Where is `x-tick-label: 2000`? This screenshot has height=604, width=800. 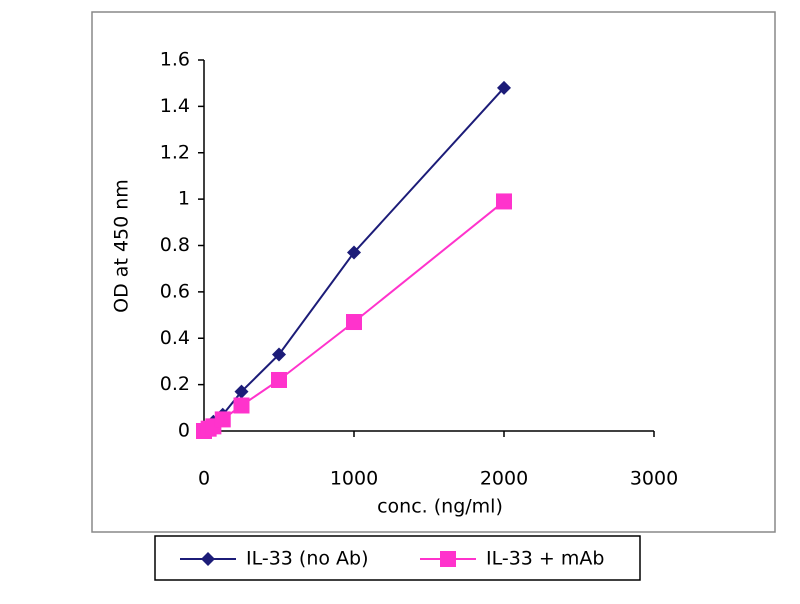
x-tick-label: 2000 is located at coordinates (504, 479).